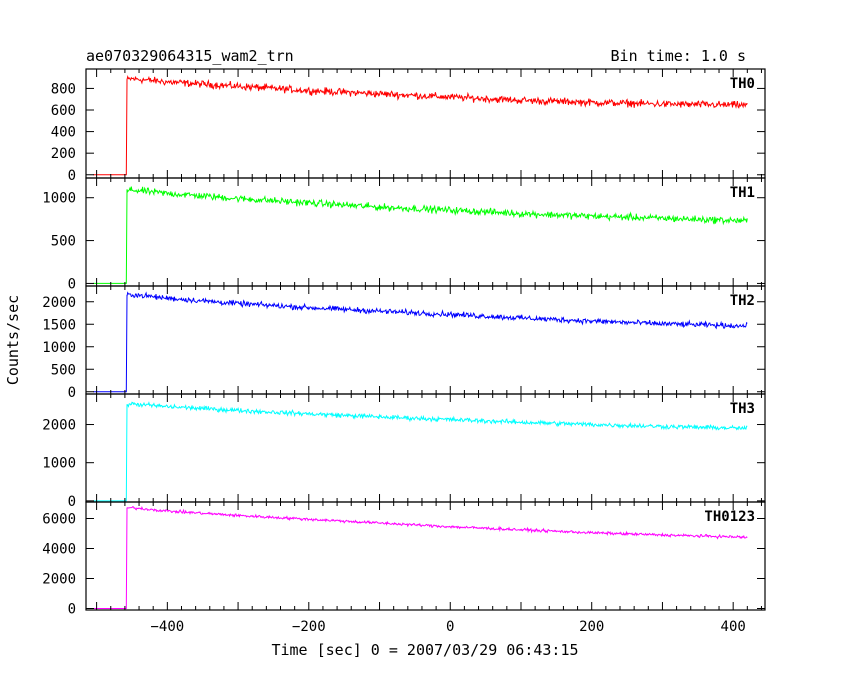 The width and height of the screenshot is (850, 680). Describe the element at coordinates (63, 133) in the screenshot. I see `y-tick-label: 400` at that location.